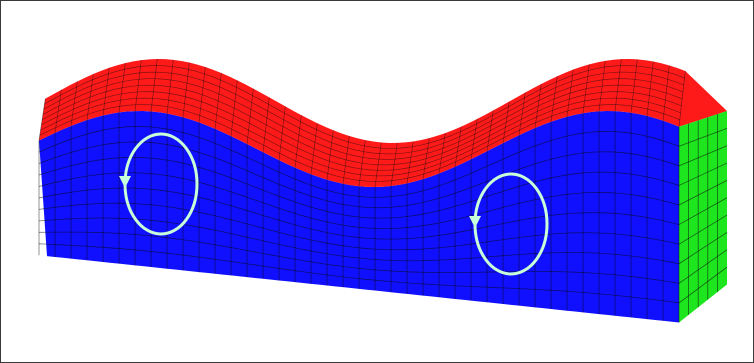 The image size is (754, 363). I want to click on side-face-fill, so click(703, 217).